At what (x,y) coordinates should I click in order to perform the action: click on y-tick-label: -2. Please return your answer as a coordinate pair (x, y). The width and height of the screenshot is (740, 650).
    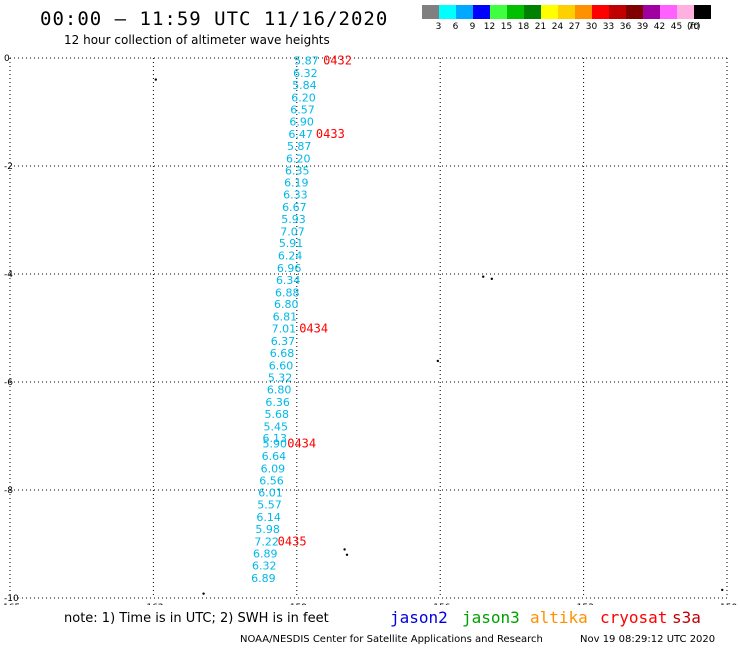
    Looking at the image, I should click on (8, 167).